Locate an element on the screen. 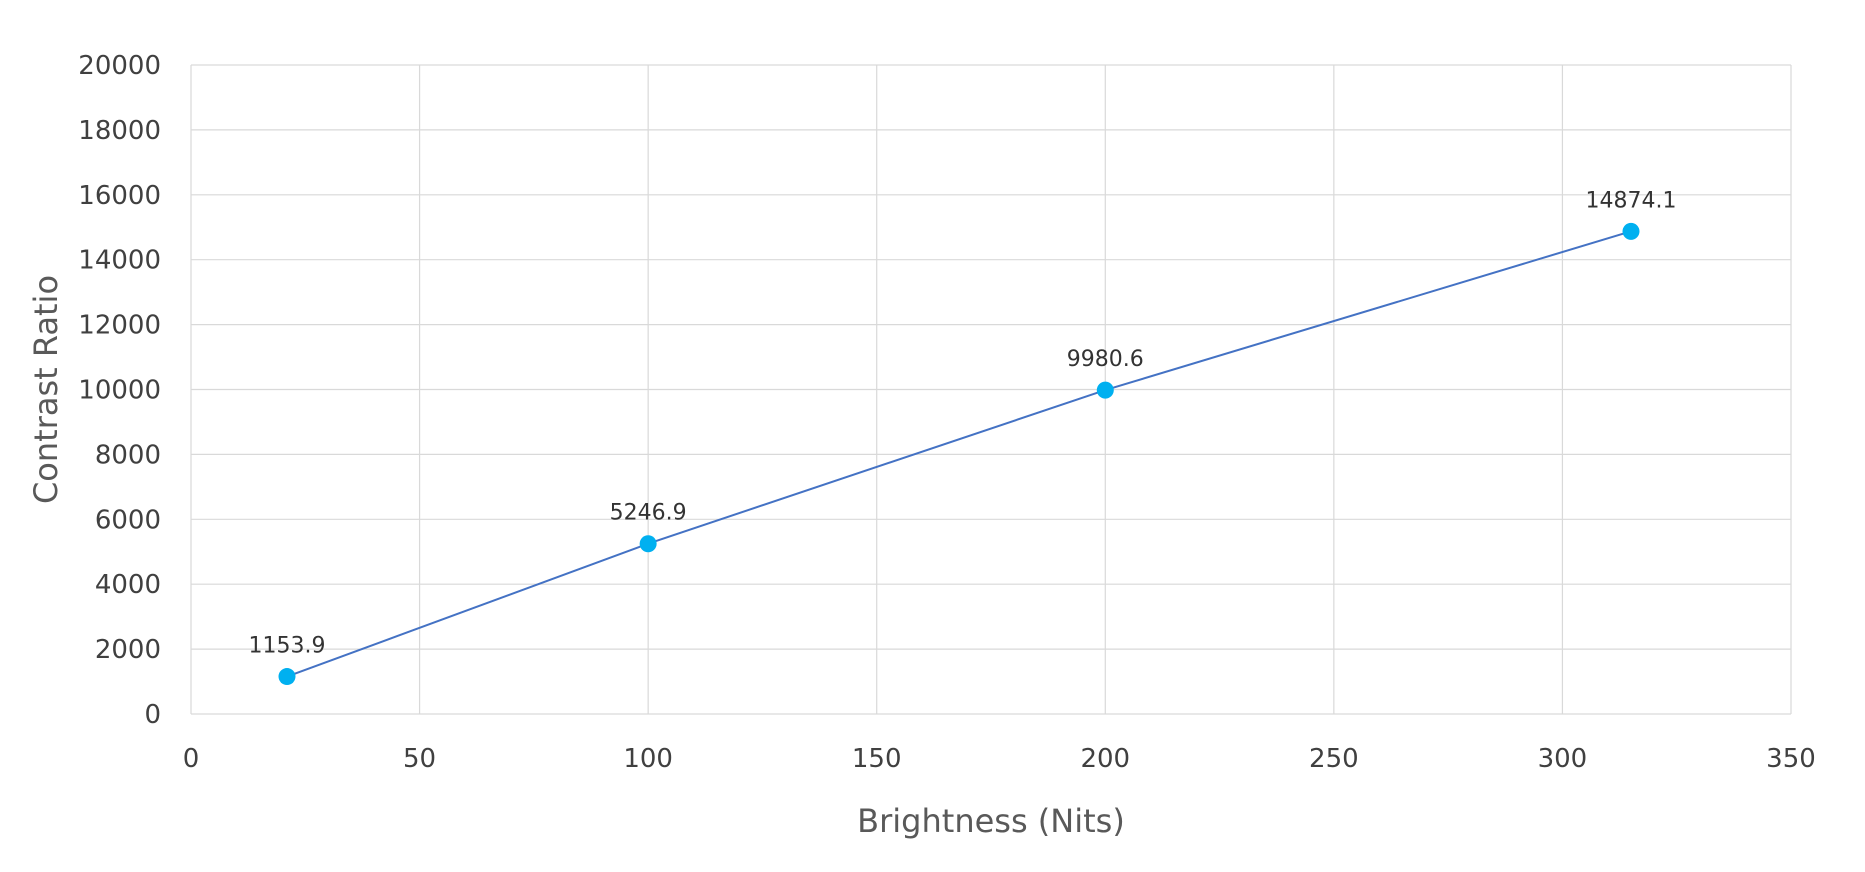  data-point-label: 9980.6 is located at coordinates (1105, 359).